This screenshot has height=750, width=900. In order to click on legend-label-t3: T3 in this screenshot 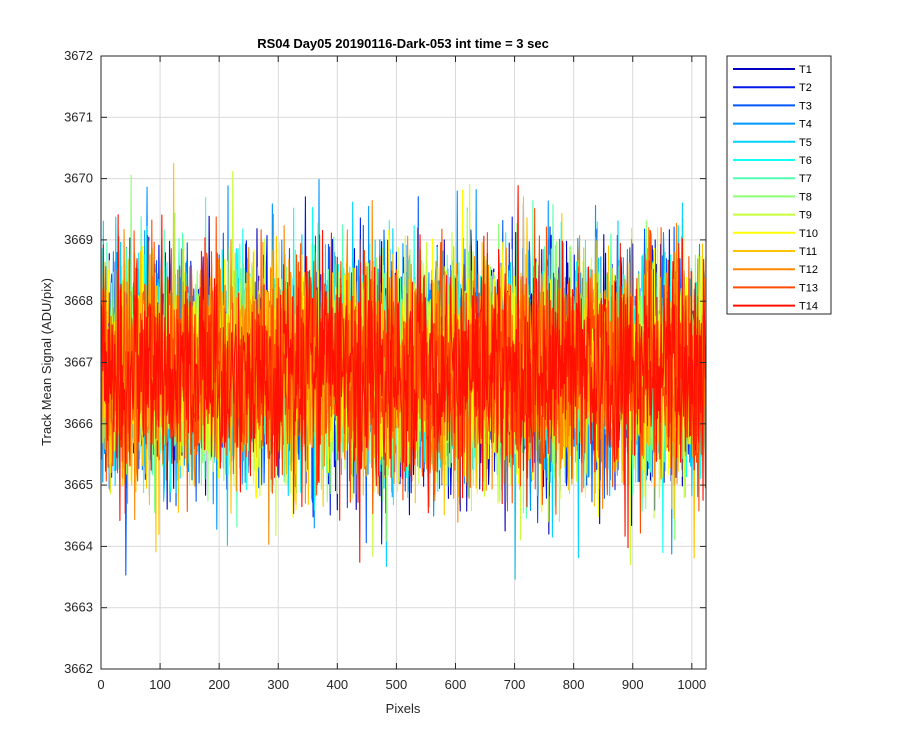, I will do `click(805, 106)`.